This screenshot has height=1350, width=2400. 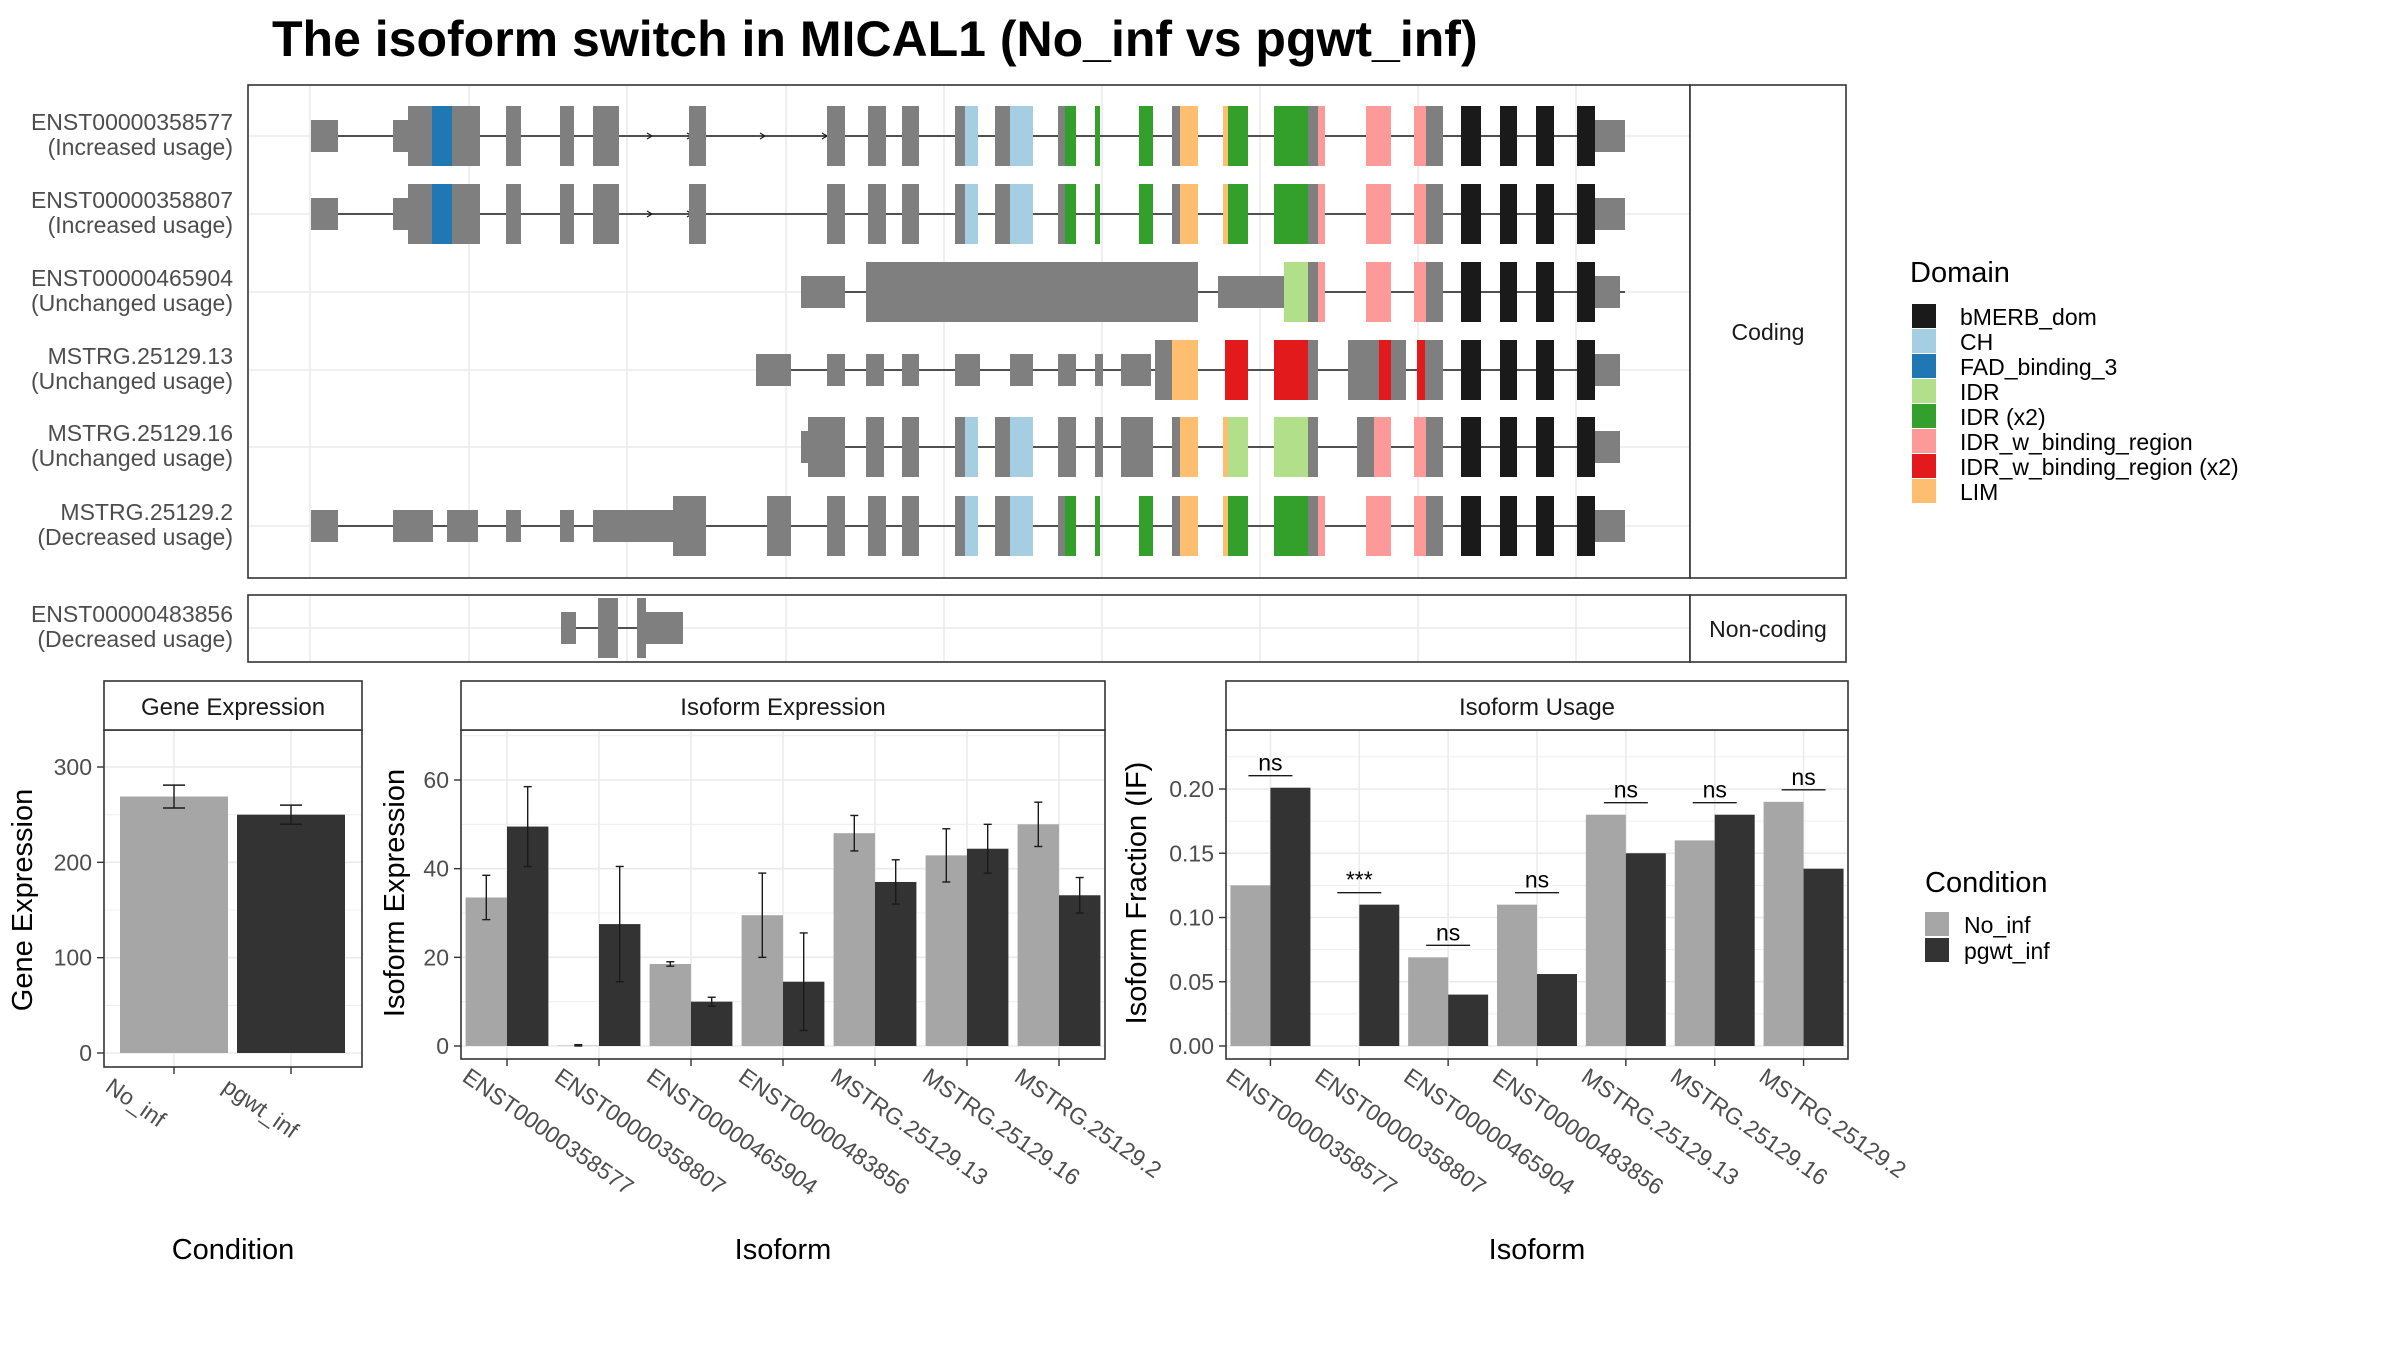 What do you see at coordinates (132, 458) in the screenshot?
I see `transcript-usage-label: (Unchanged usage)` at bounding box center [132, 458].